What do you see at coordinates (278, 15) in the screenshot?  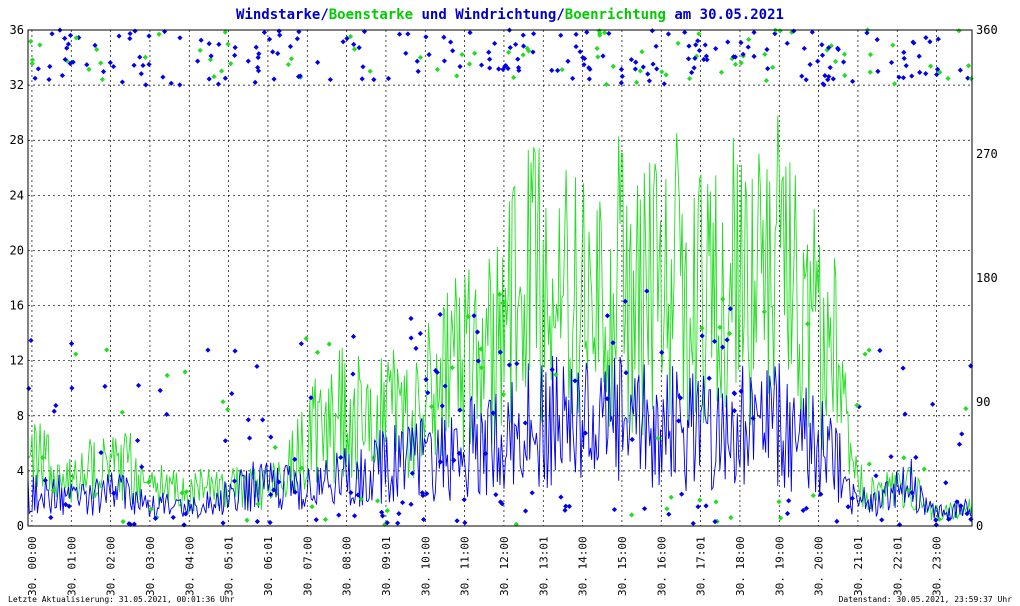 I see `title-part: Windstarke` at bounding box center [278, 15].